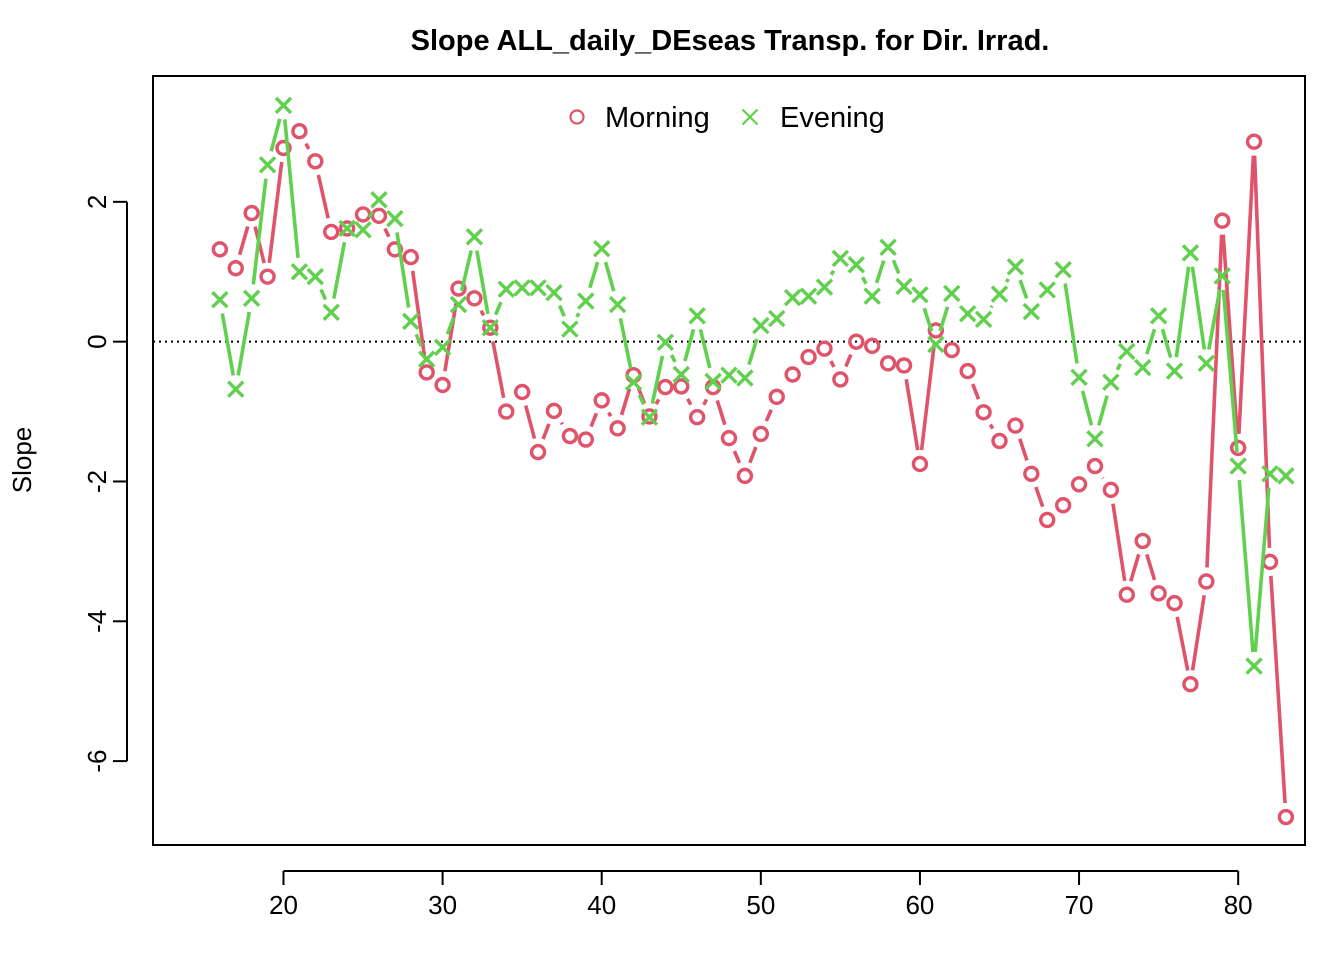  I want to click on x-tick-label: 30, so click(442, 905).